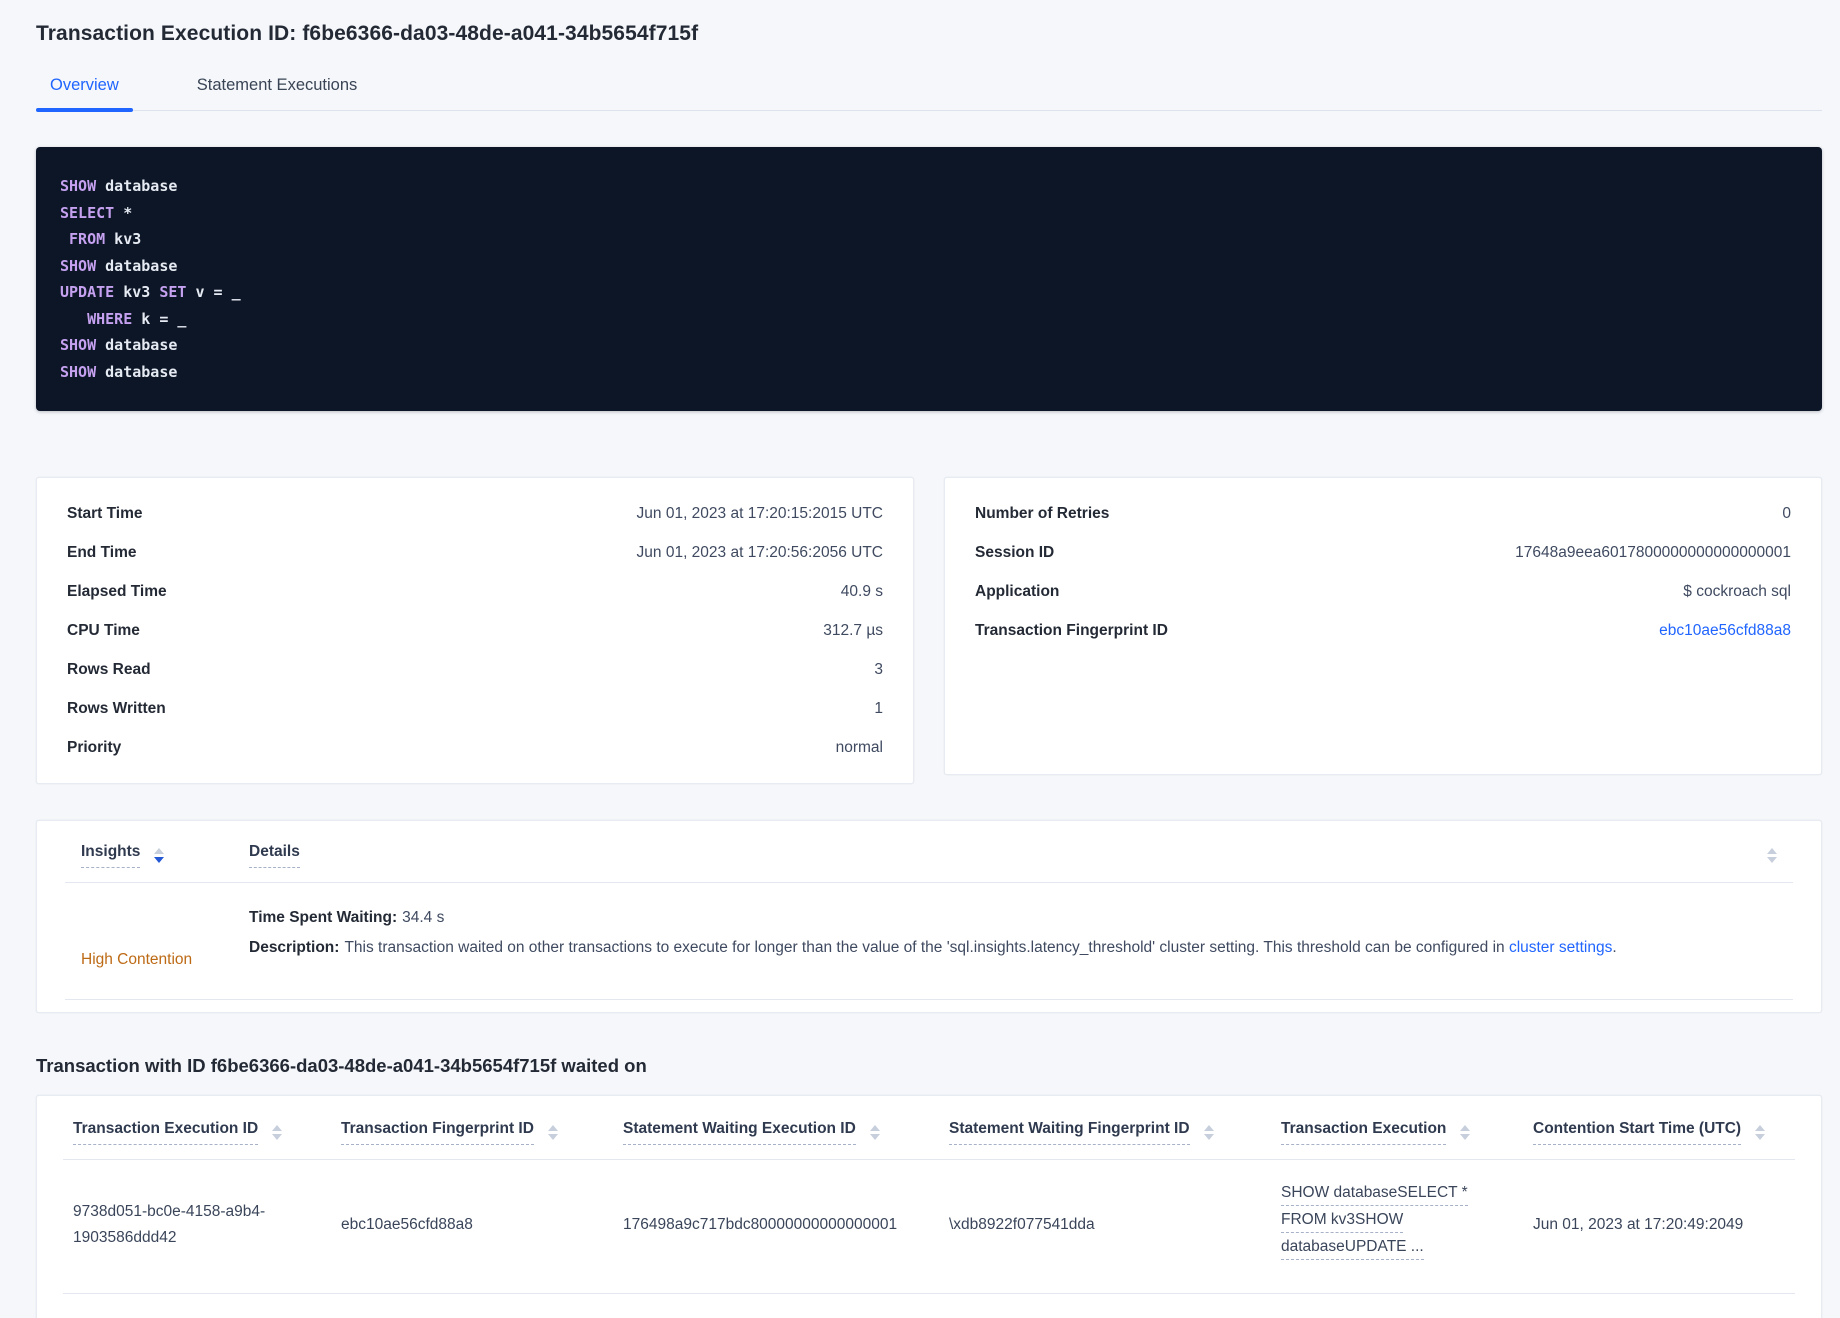 The image size is (1840, 1318). What do you see at coordinates (1042, 513) in the screenshot?
I see `summary-label: Number of Retries` at bounding box center [1042, 513].